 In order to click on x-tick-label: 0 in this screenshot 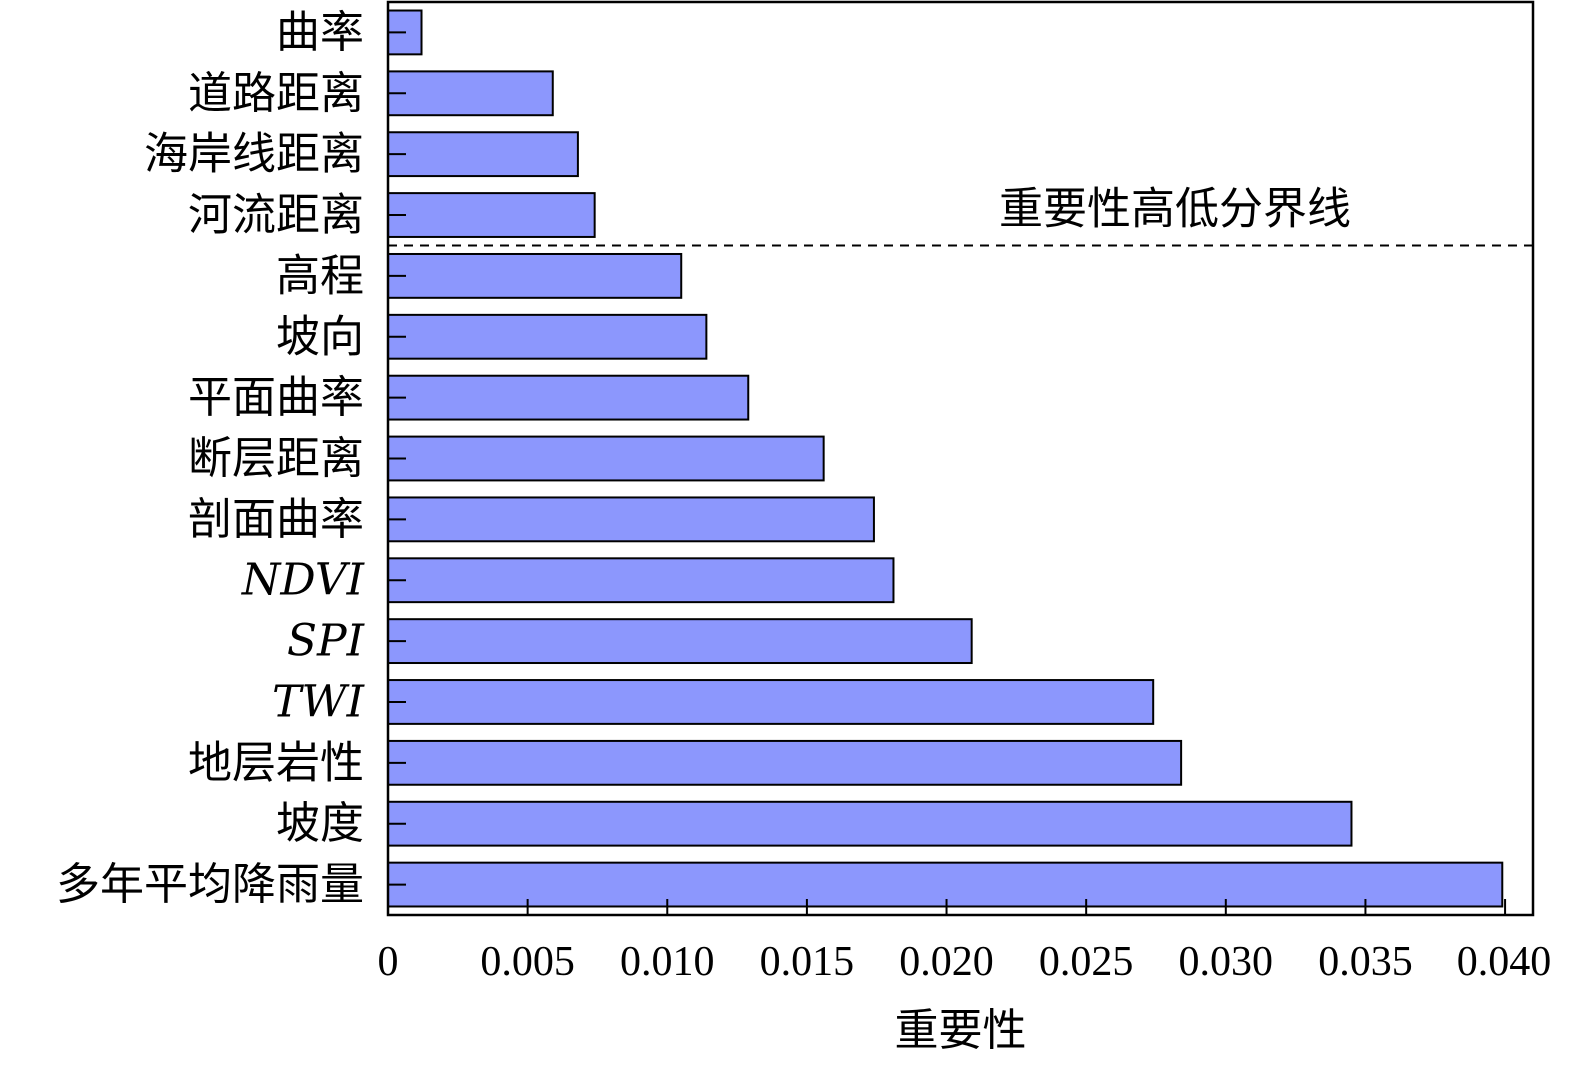, I will do `click(388, 962)`.